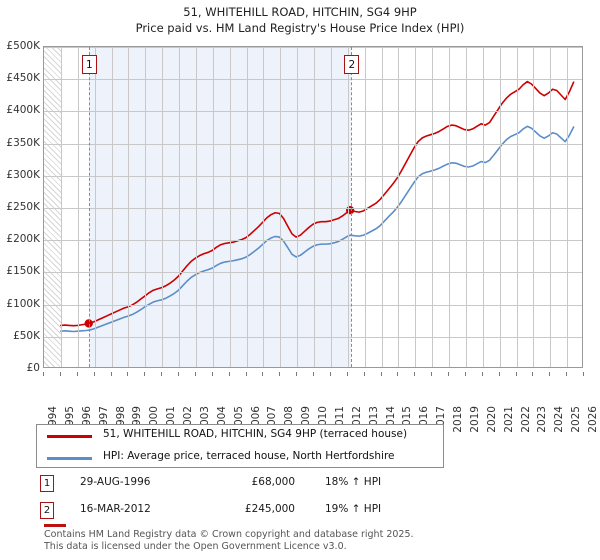  I want to click on y-axis-tick-label: £250K, so click(23, 207).